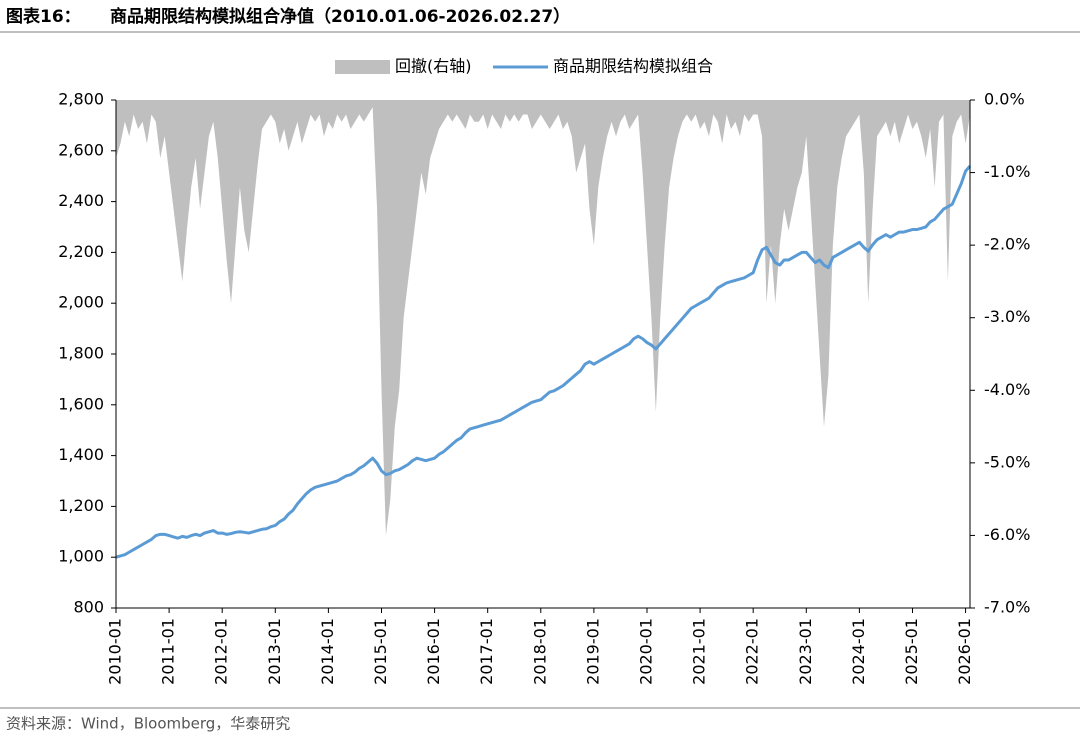  Describe the element at coordinates (911, 651) in the screenshot. I see `x-tick-label: 2025-01` at that location.